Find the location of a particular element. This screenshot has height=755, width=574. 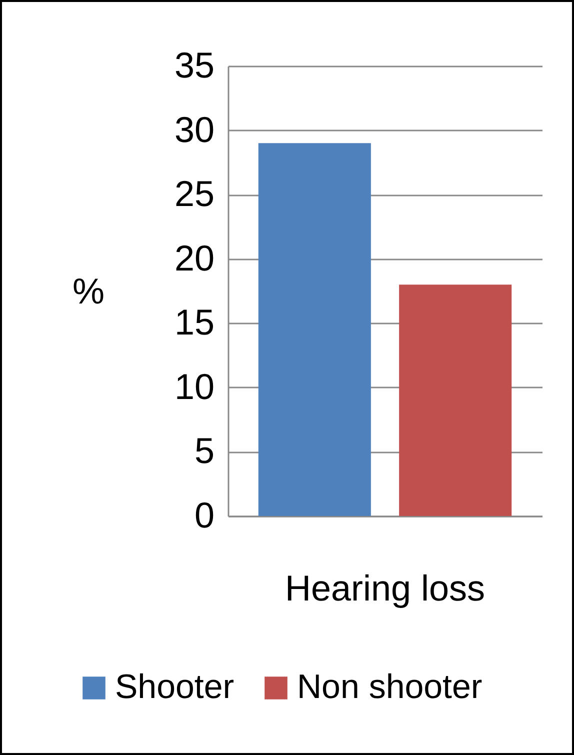

x-tick-label: Hearing loss is located at coordinates (385, 588).